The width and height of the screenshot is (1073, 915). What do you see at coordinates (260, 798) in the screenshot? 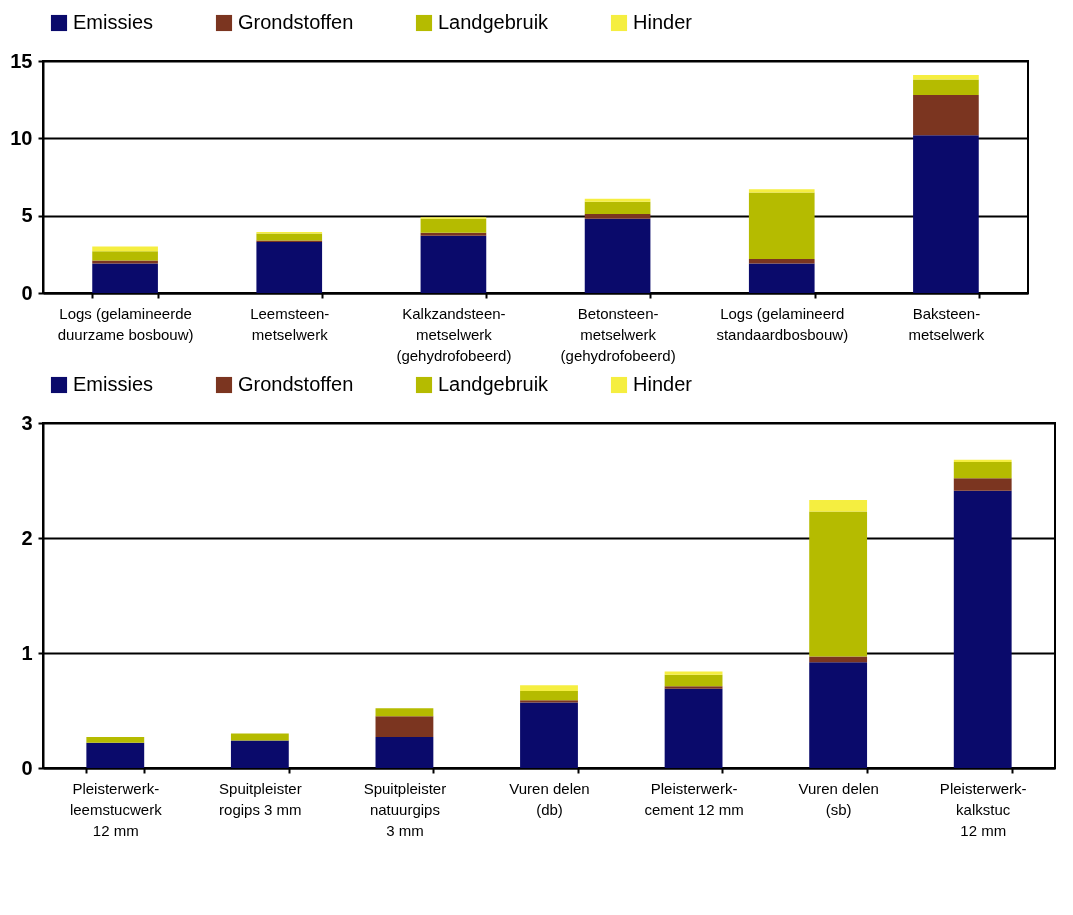
I see `x-tick-label: Spuitpleister rogips 3 mm` at bounding box center [260, 798].